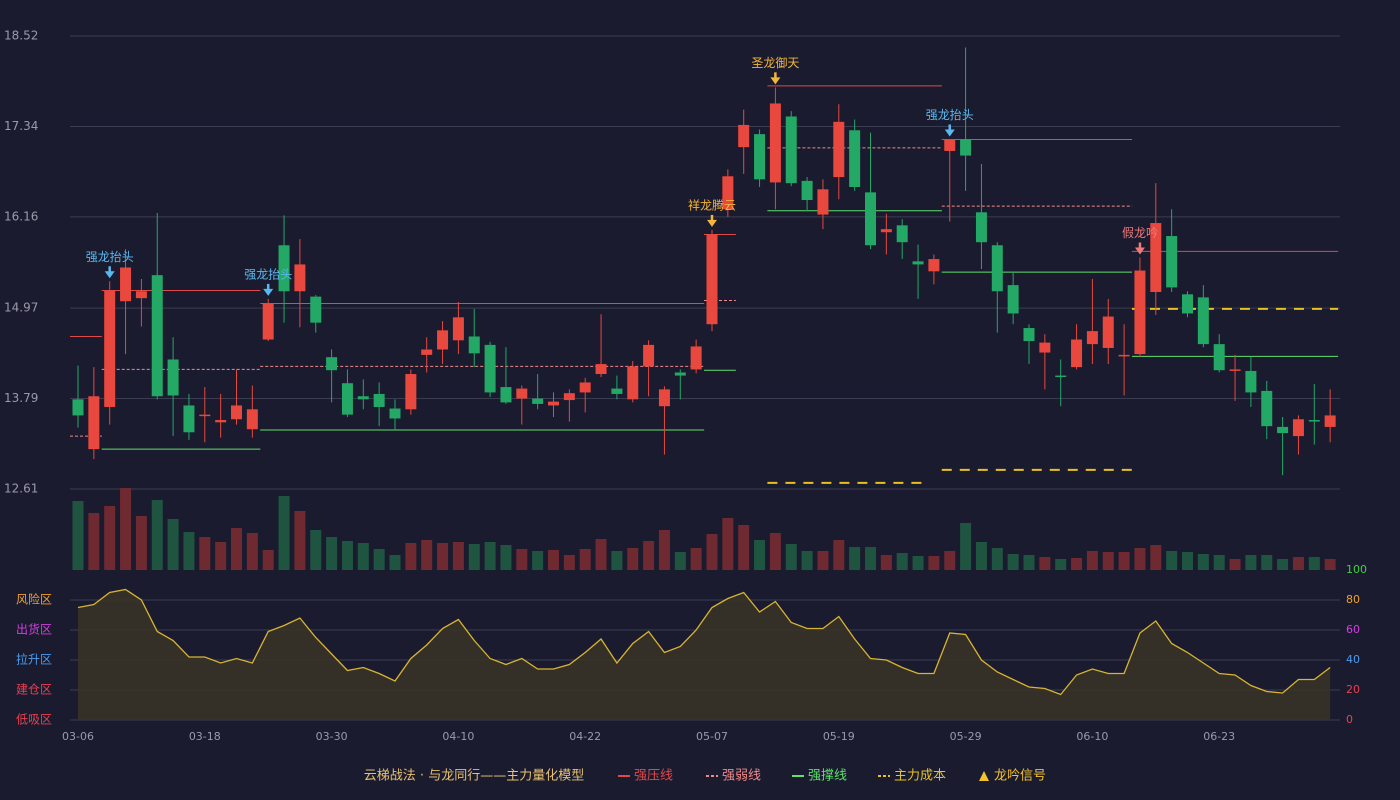 Image resolution: width=1400 pixels, height=800 pixels. I want to click on x-tick-label: 05-07, so click(712, 736).